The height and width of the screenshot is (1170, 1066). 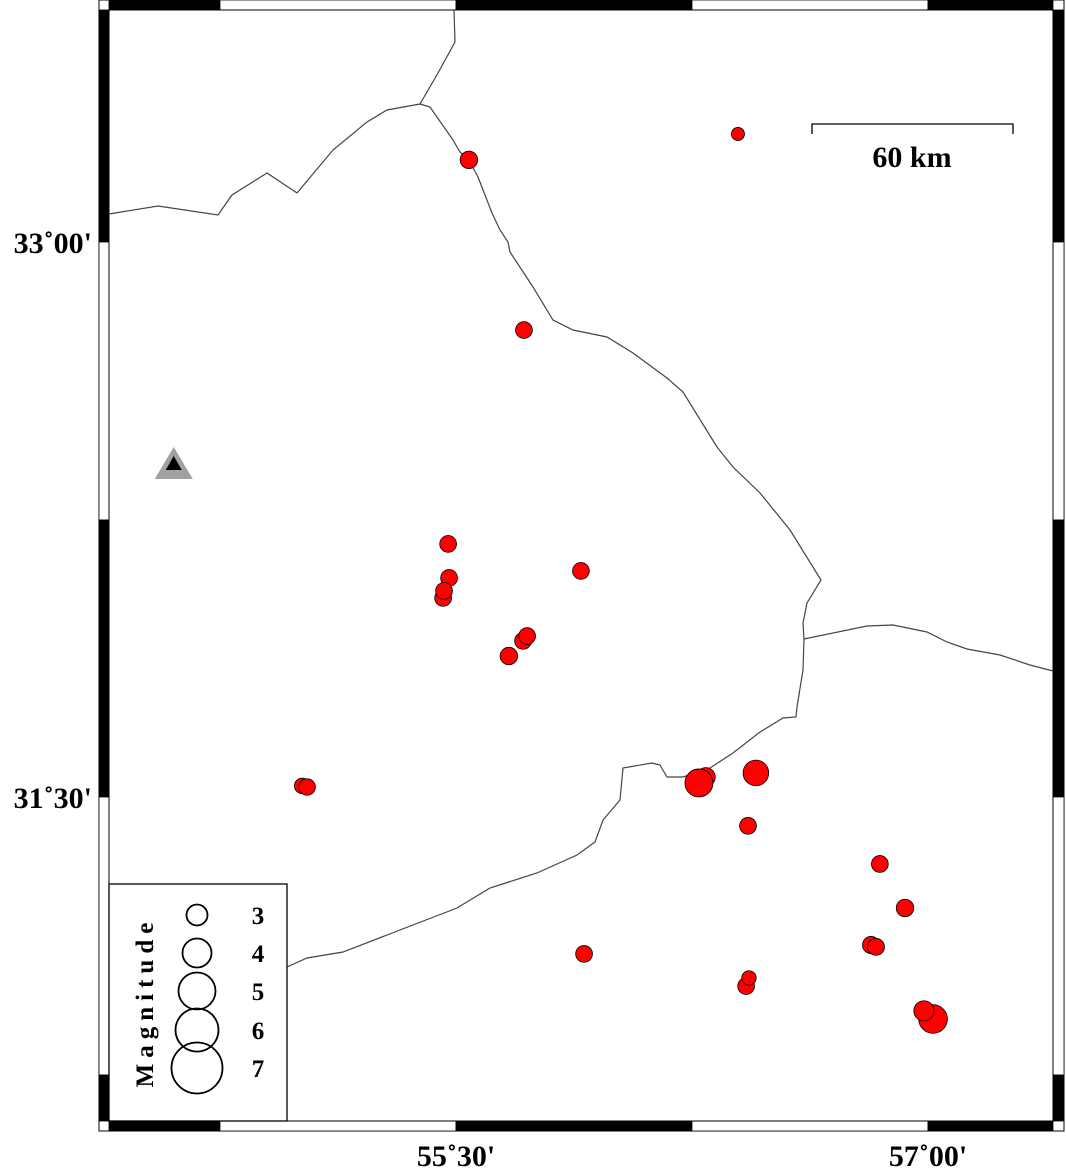 I want to click on legend-label: 5, so click(x=258, y=992).